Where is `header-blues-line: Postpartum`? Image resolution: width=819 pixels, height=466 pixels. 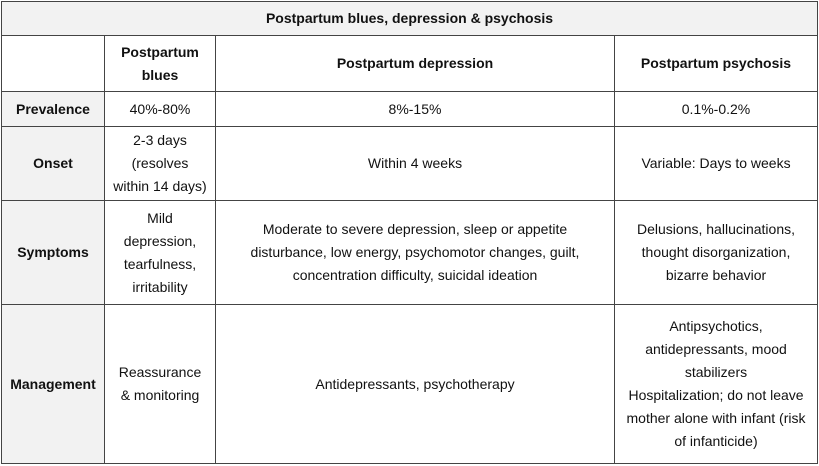
header-blues-line: Postpartum is located at coordinates (160, 51).